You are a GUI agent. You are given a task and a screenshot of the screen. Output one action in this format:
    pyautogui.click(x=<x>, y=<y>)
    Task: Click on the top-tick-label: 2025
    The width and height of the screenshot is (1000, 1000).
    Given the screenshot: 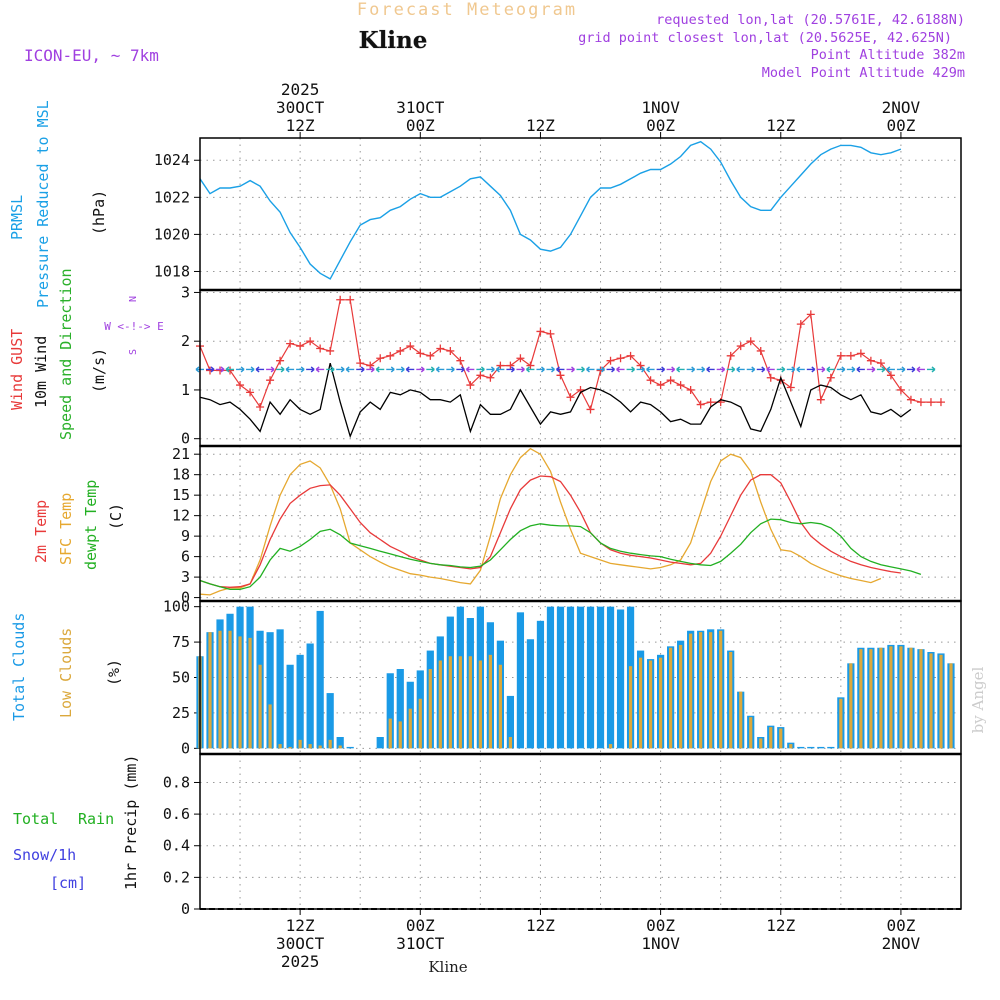 What is the action you would take?
    pyautogui.click(x=300, y=89)
    